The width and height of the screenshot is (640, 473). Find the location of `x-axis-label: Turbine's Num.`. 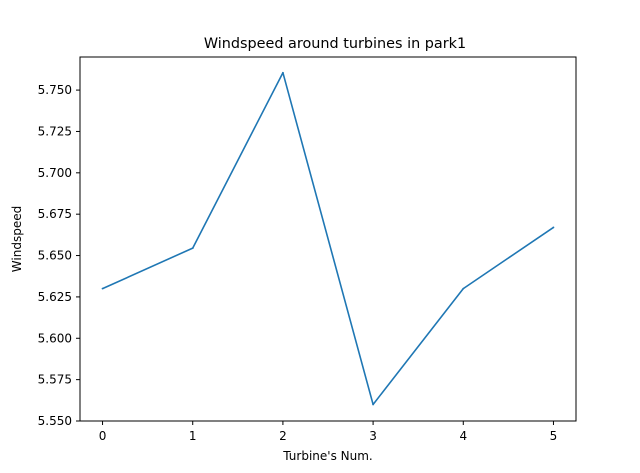

x-axis-label: Turbine's Num. is located at coordinates (327, 456).